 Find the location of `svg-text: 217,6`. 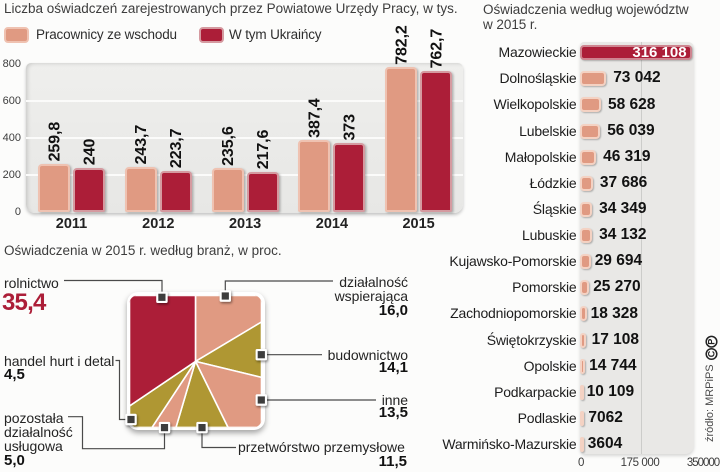

svg-text: 217,6 is located at coordinates (263, 149).